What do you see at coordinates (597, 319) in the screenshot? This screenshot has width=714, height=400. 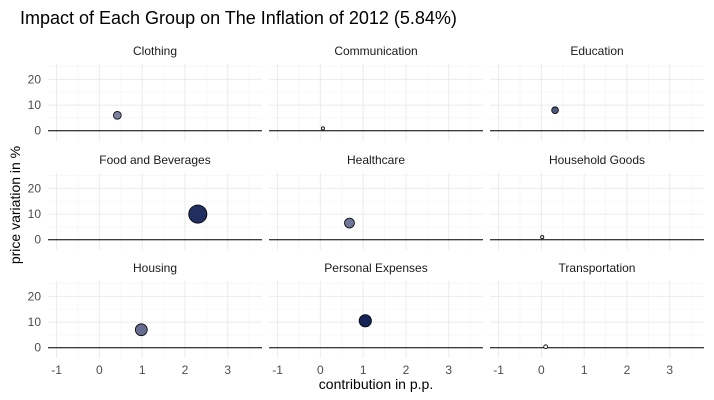 I see `facet-panel: Transportation -1 0 1 2 3` at bounding box center [597, 319].